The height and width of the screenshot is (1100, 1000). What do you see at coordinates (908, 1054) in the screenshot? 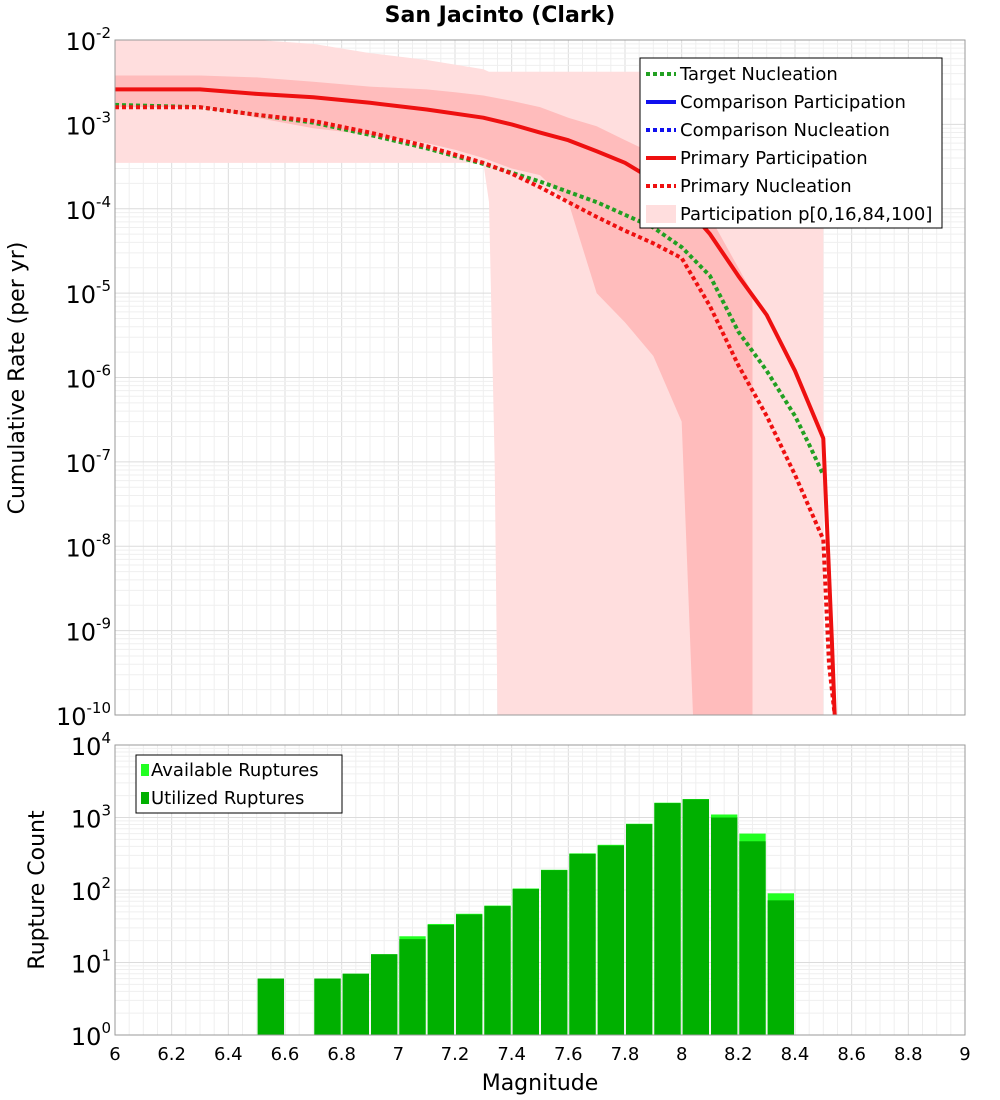
I see `x-tick-label: 8.8` at bounding box center [908, 1054].